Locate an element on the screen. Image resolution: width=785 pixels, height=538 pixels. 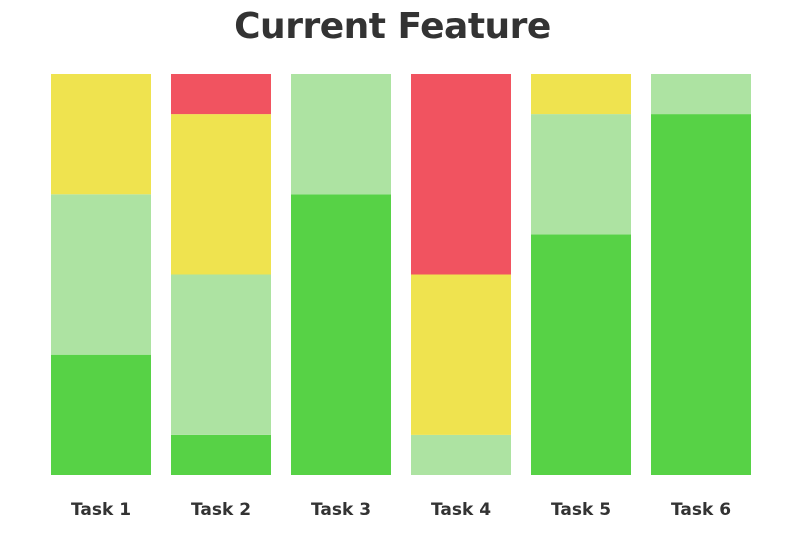
x-tick-label: Task 1 is located at coordinates (101, 510).